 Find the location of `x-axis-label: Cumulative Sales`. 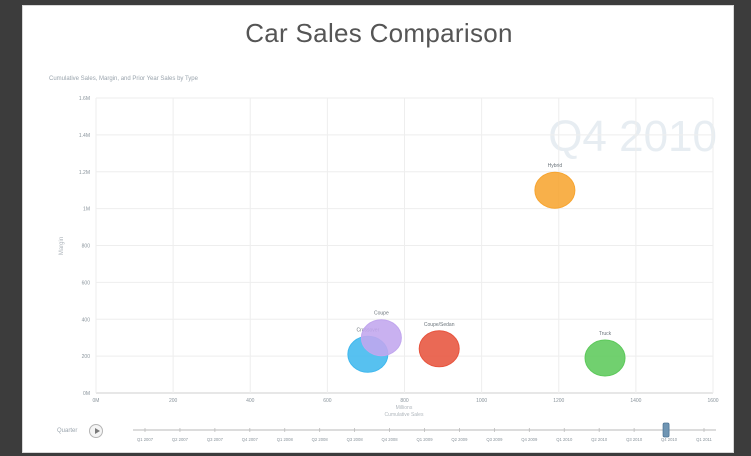

x-axis-label: Cumulative Sales is located at coordinates (404, 415).